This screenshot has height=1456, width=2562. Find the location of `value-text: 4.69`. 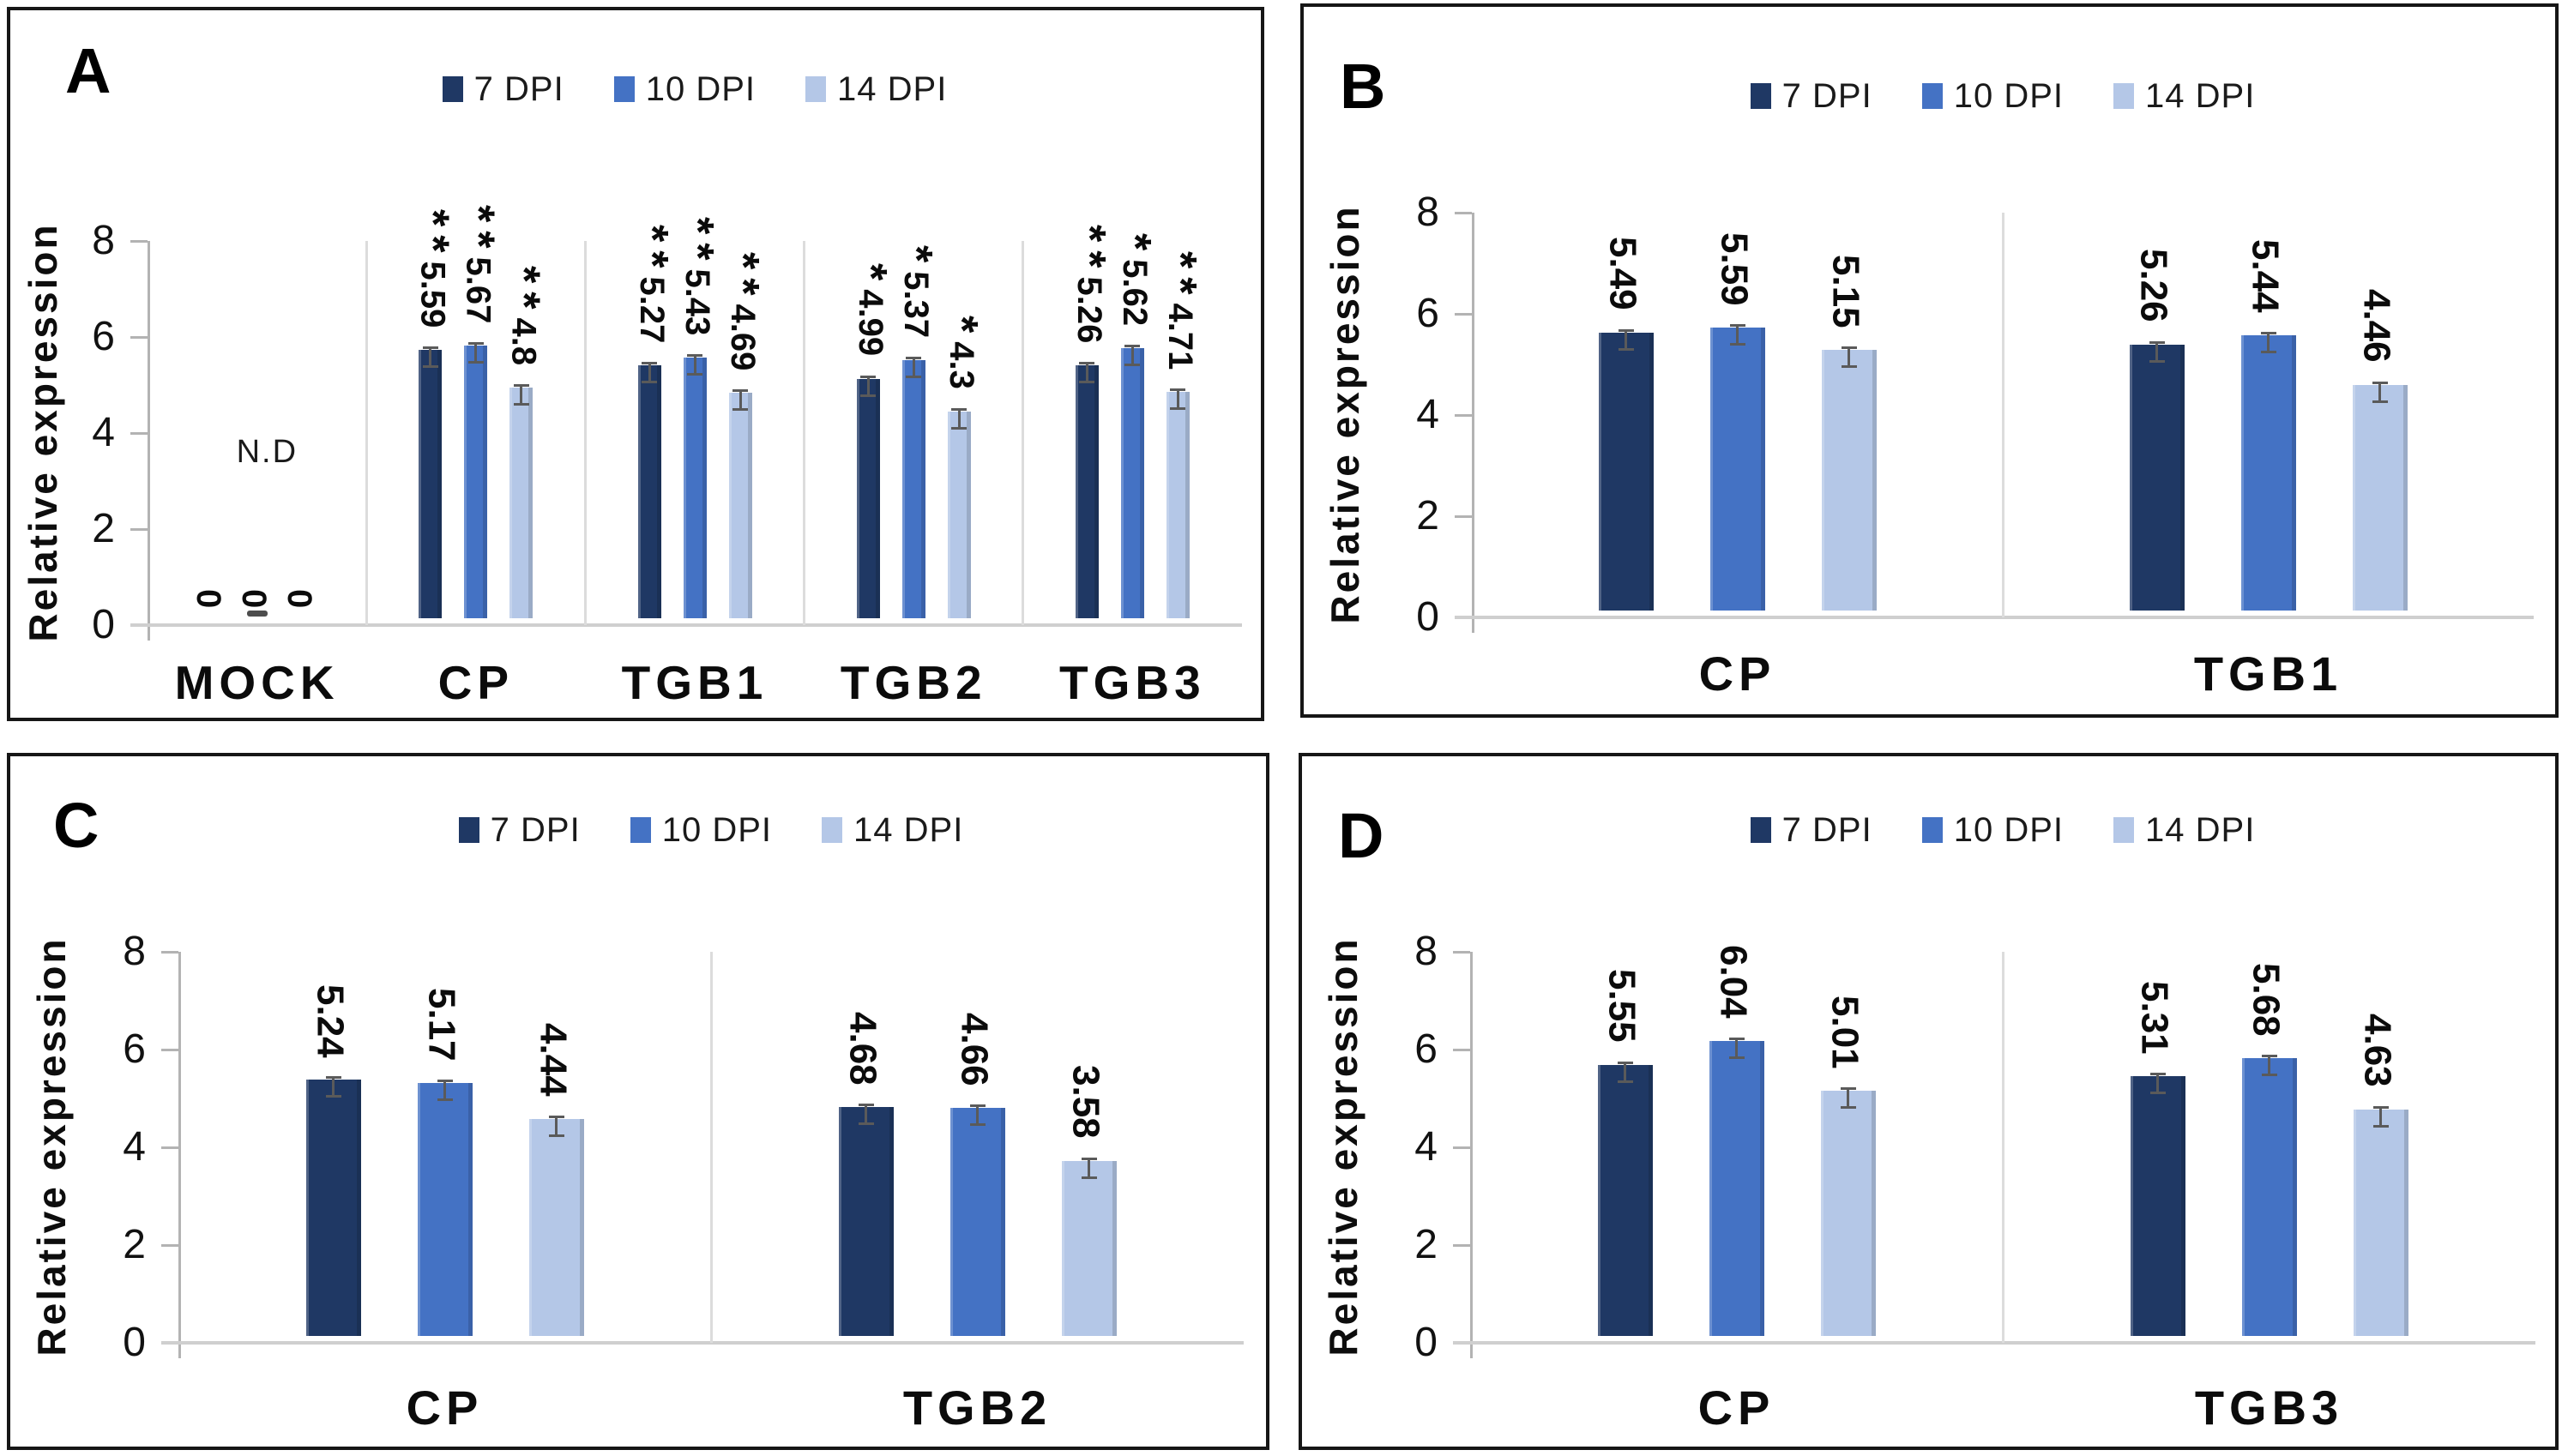

value-text: 4.69 is located at coordinates (742, 337).